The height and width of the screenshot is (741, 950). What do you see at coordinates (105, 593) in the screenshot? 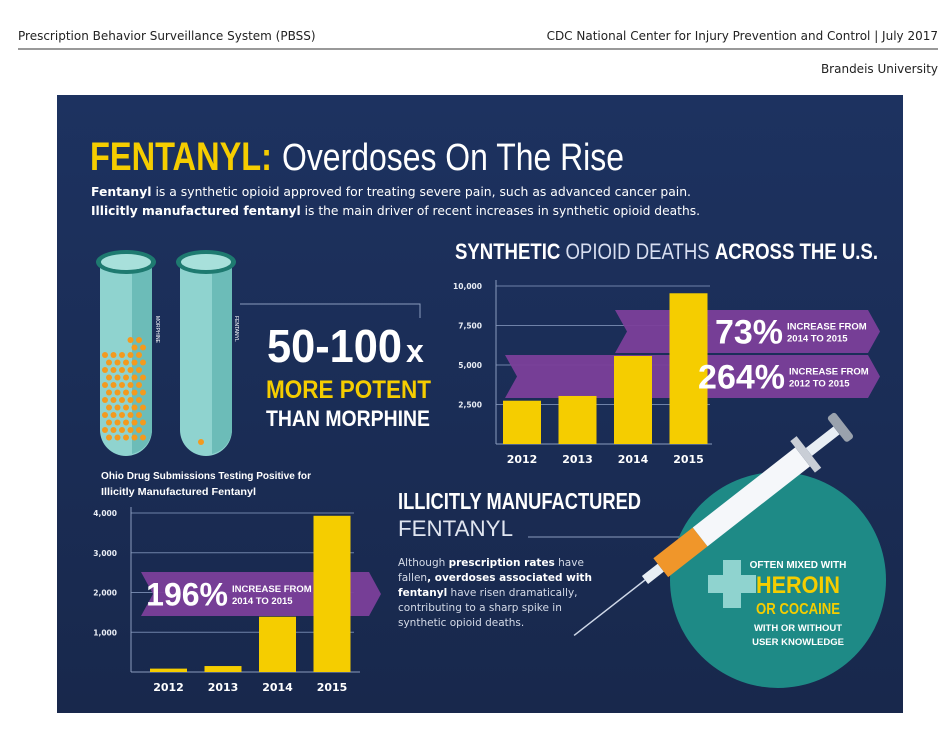
I see `y-tick-label: 2,000` at bounding box center [105, 593].